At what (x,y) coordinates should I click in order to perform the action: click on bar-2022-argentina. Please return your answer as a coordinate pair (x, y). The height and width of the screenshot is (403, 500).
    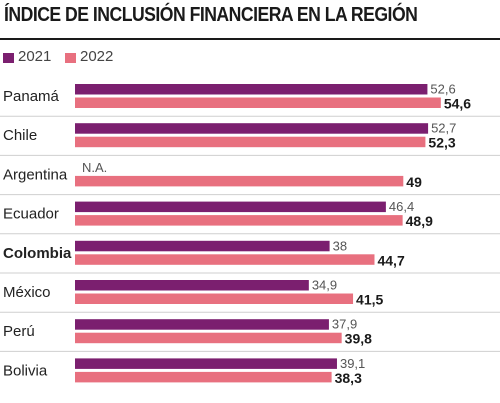
    Looking at the image, I should click on (239, 181).